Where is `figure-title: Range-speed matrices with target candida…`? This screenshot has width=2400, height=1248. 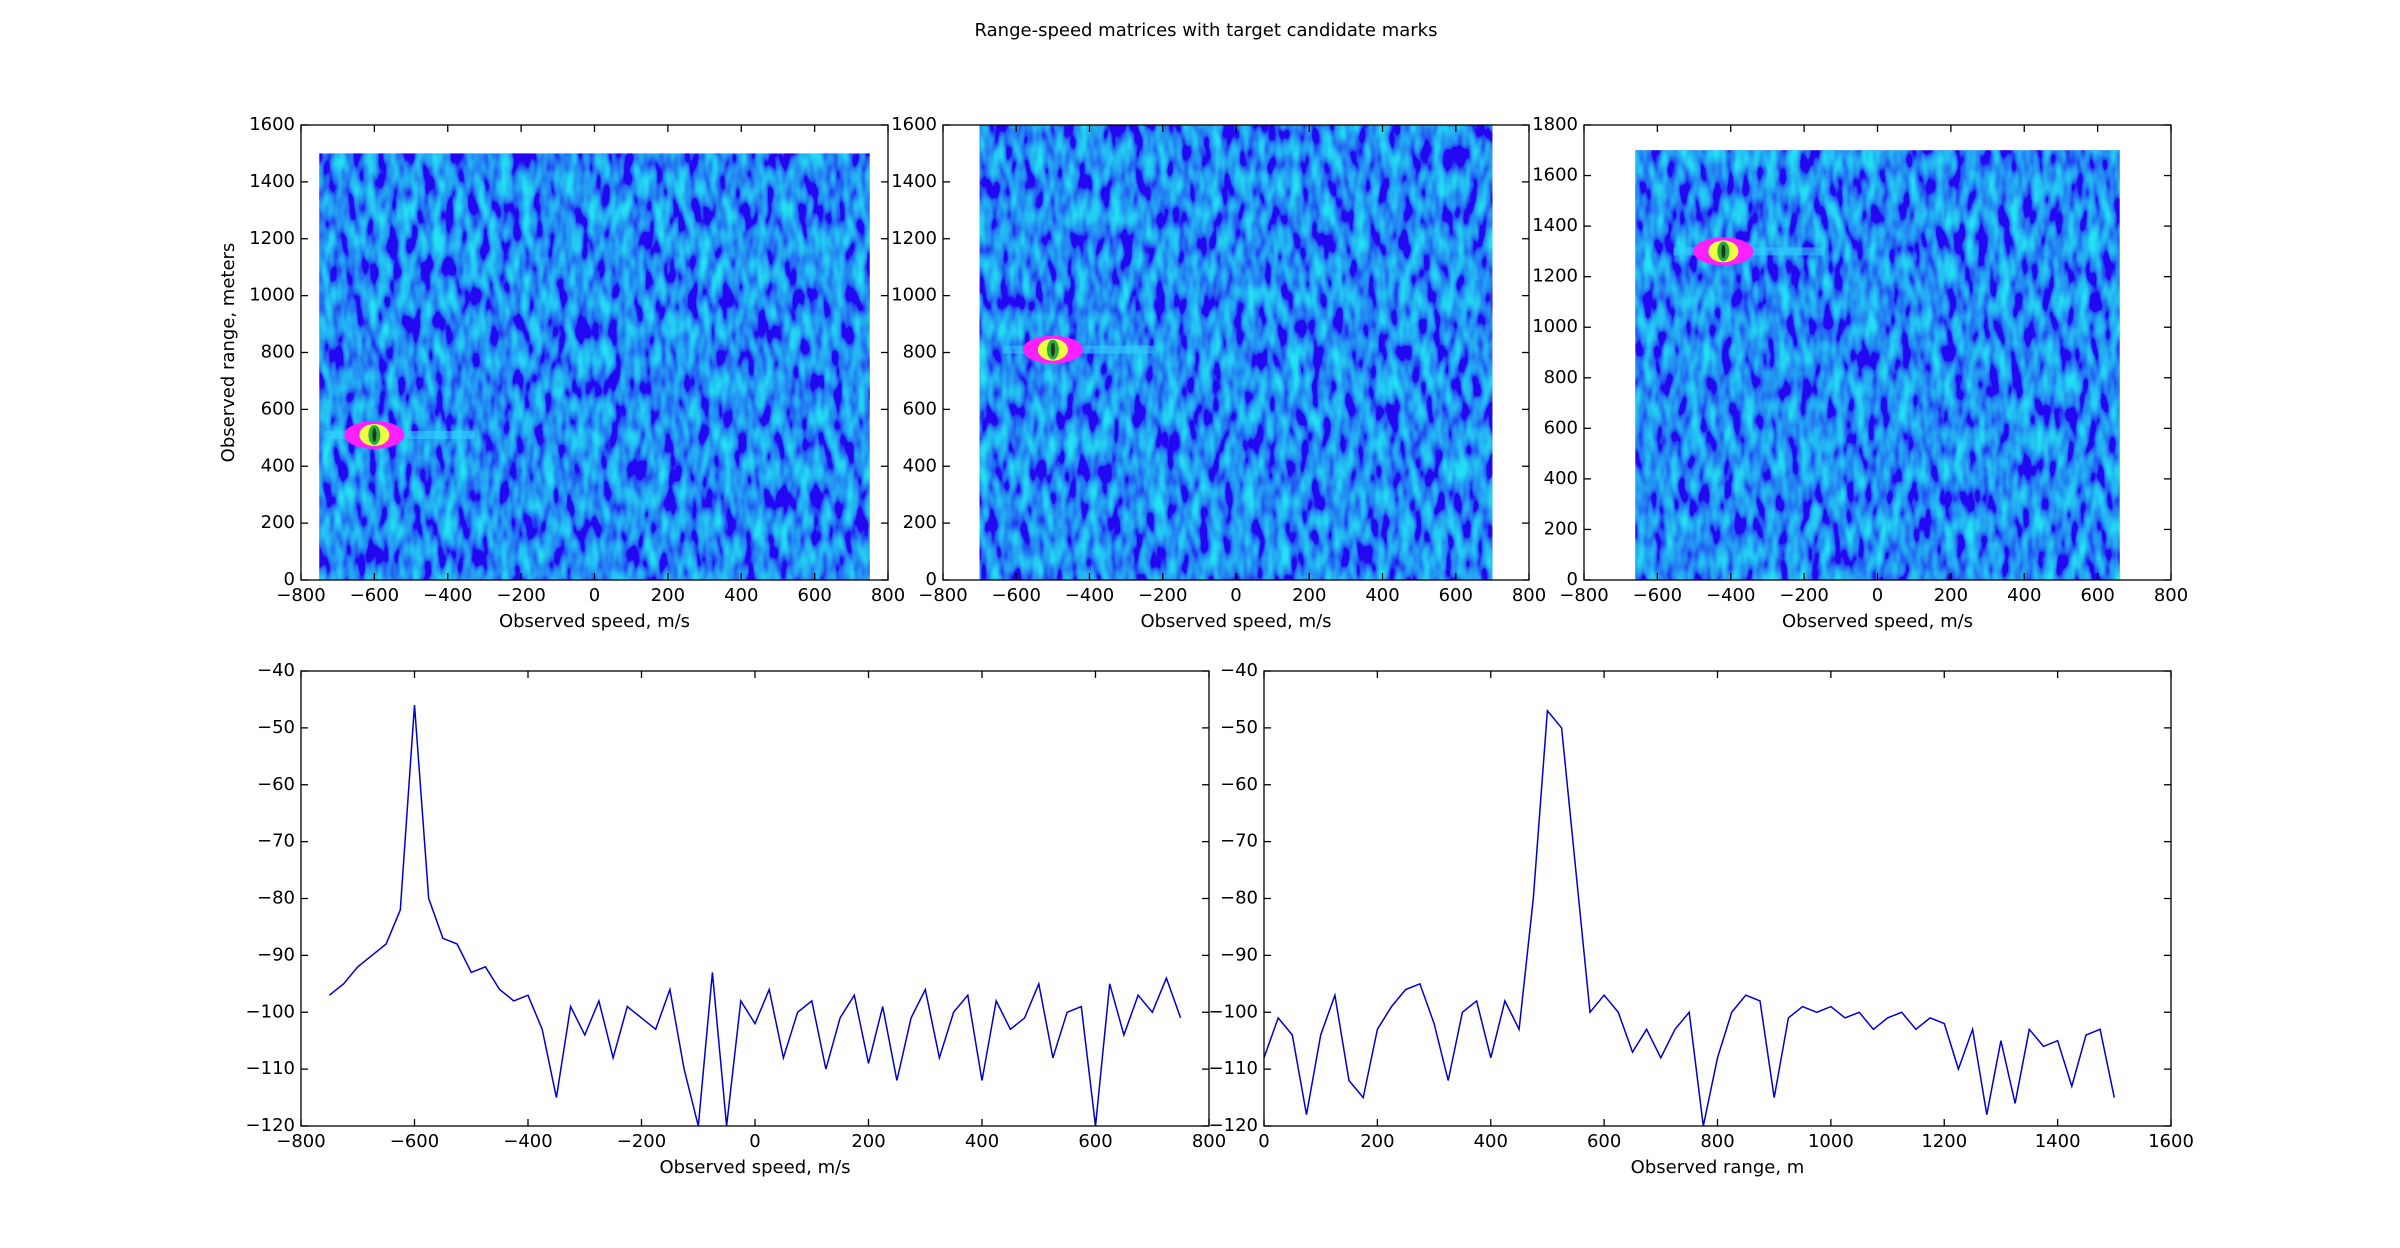
figure-title: Range-speed matrices with target candida… is located at coordinates (1206, 30).